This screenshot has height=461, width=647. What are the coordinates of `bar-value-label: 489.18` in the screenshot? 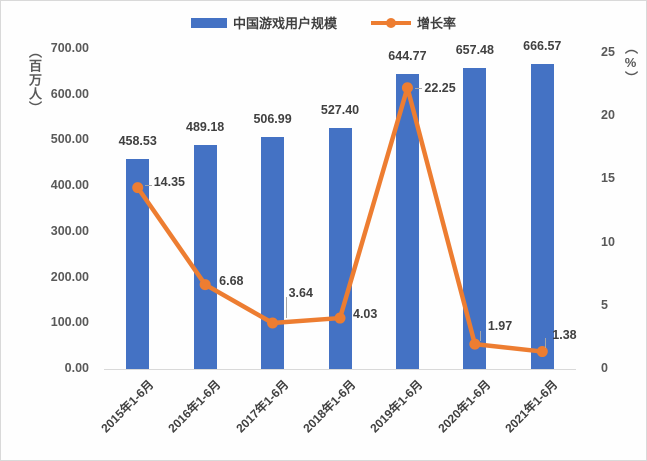 It's located at (205, 127).